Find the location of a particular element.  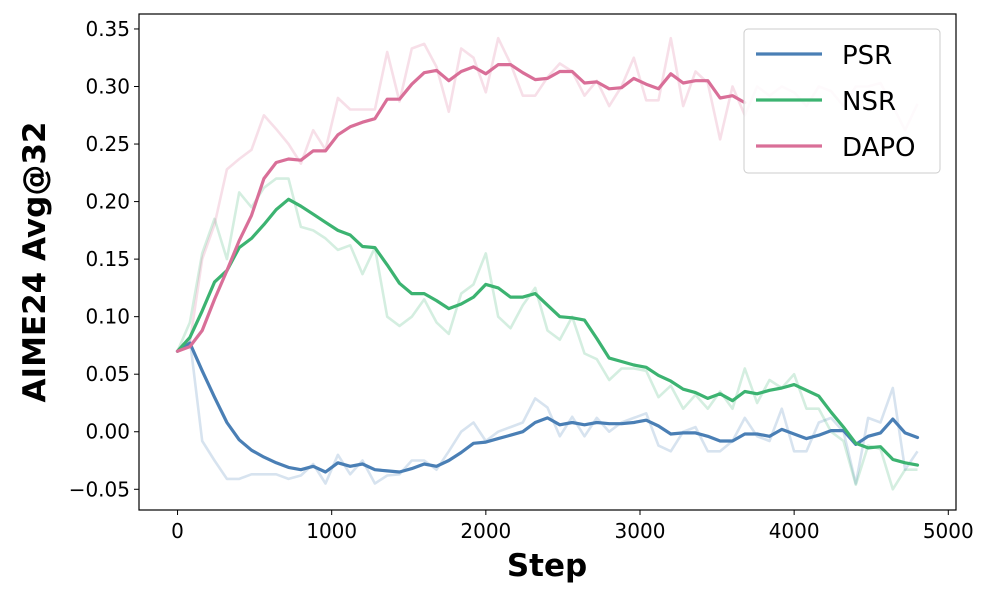

x-axis-title: Step is located at coordinates (547, 566).